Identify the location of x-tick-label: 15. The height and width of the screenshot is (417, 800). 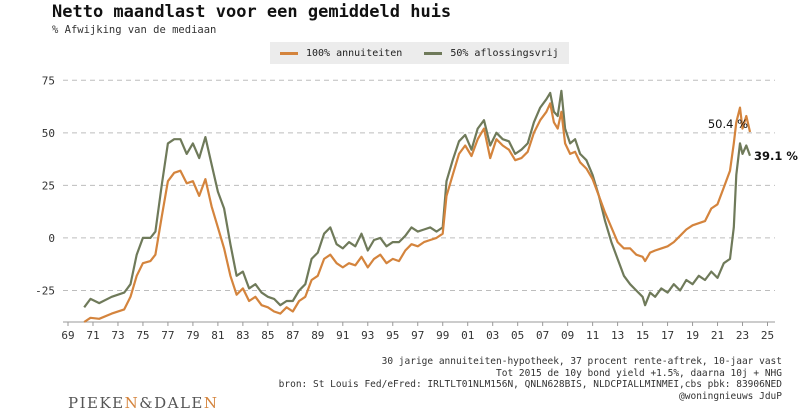
(642, 335).